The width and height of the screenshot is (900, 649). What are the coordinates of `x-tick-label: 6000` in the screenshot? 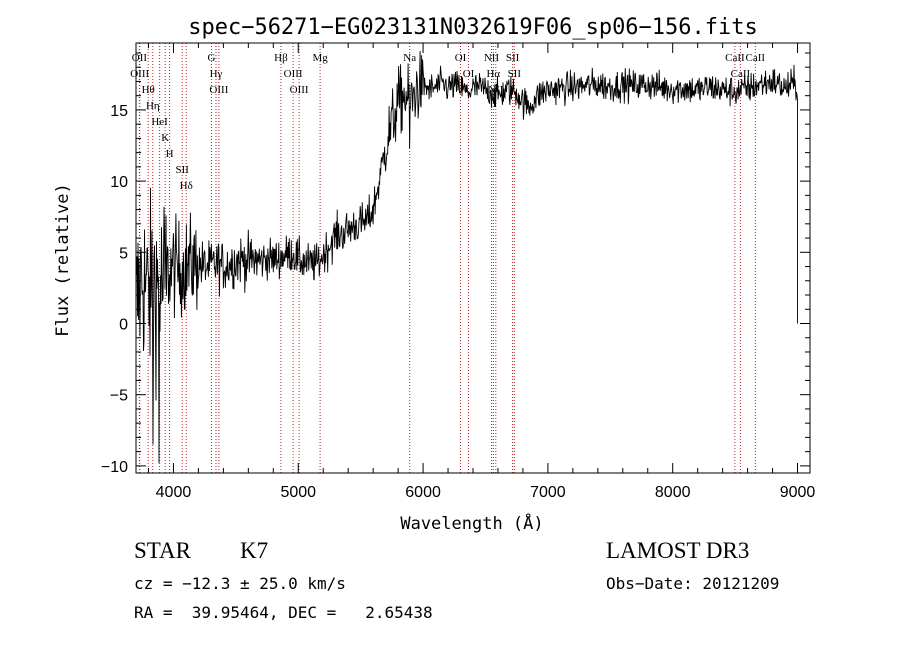 It's located at (423, 492).